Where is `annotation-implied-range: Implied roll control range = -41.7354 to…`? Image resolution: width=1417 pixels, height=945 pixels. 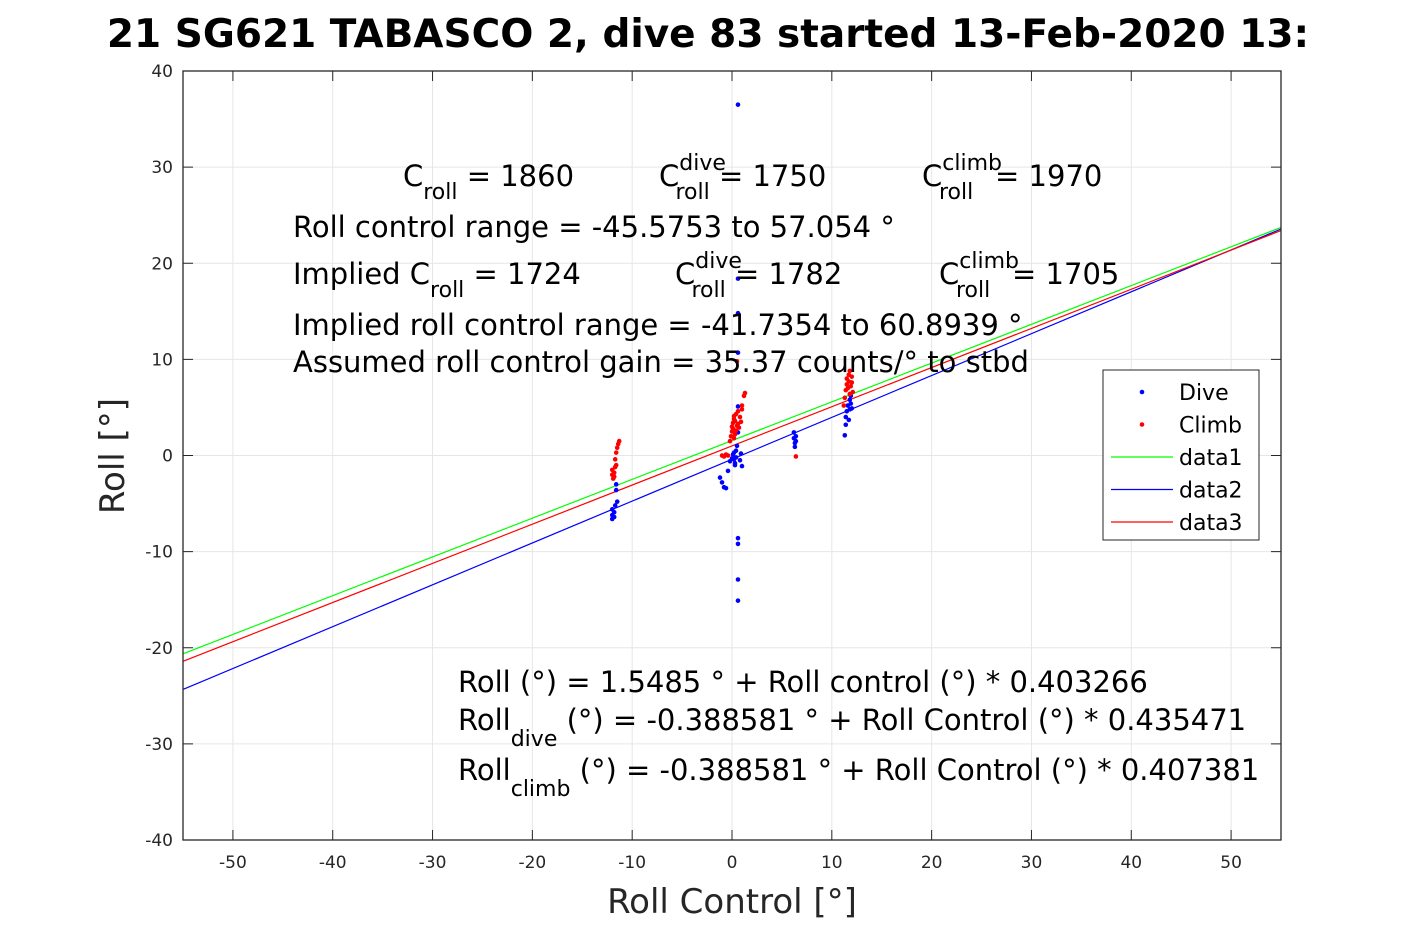 annotation-implied-range: Implied roll control range = -41.7354 to… is located at coordinates (658, 325).